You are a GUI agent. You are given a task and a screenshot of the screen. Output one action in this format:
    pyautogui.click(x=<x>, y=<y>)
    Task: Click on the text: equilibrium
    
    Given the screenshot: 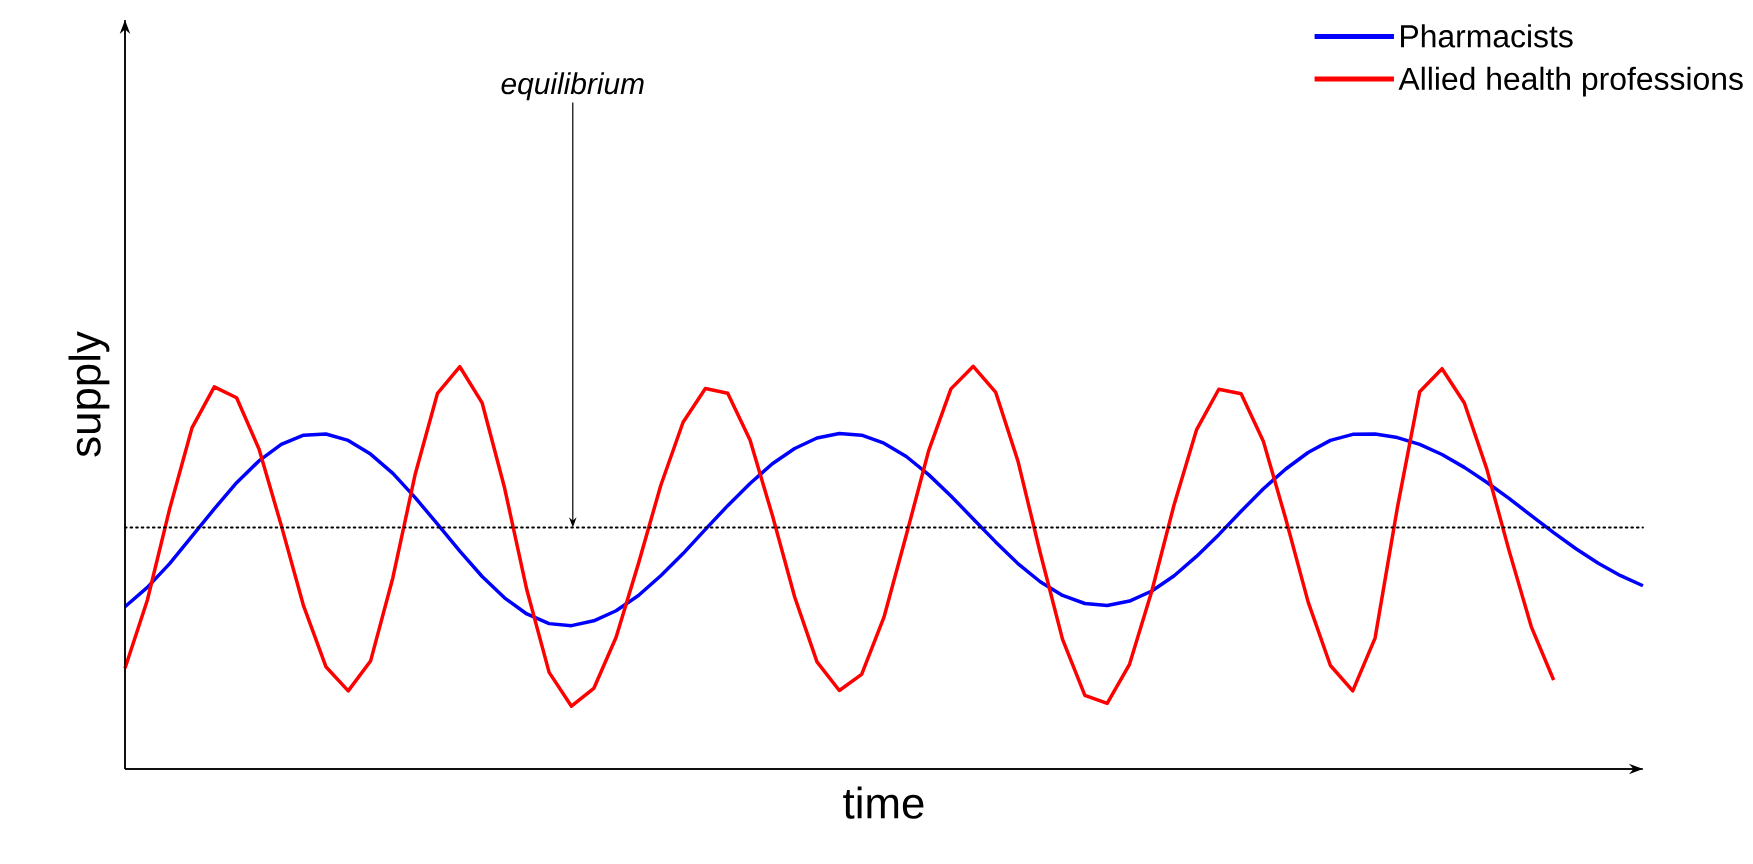 What is the action you would take?
    pyautogui.click(x=572, y=86)
    